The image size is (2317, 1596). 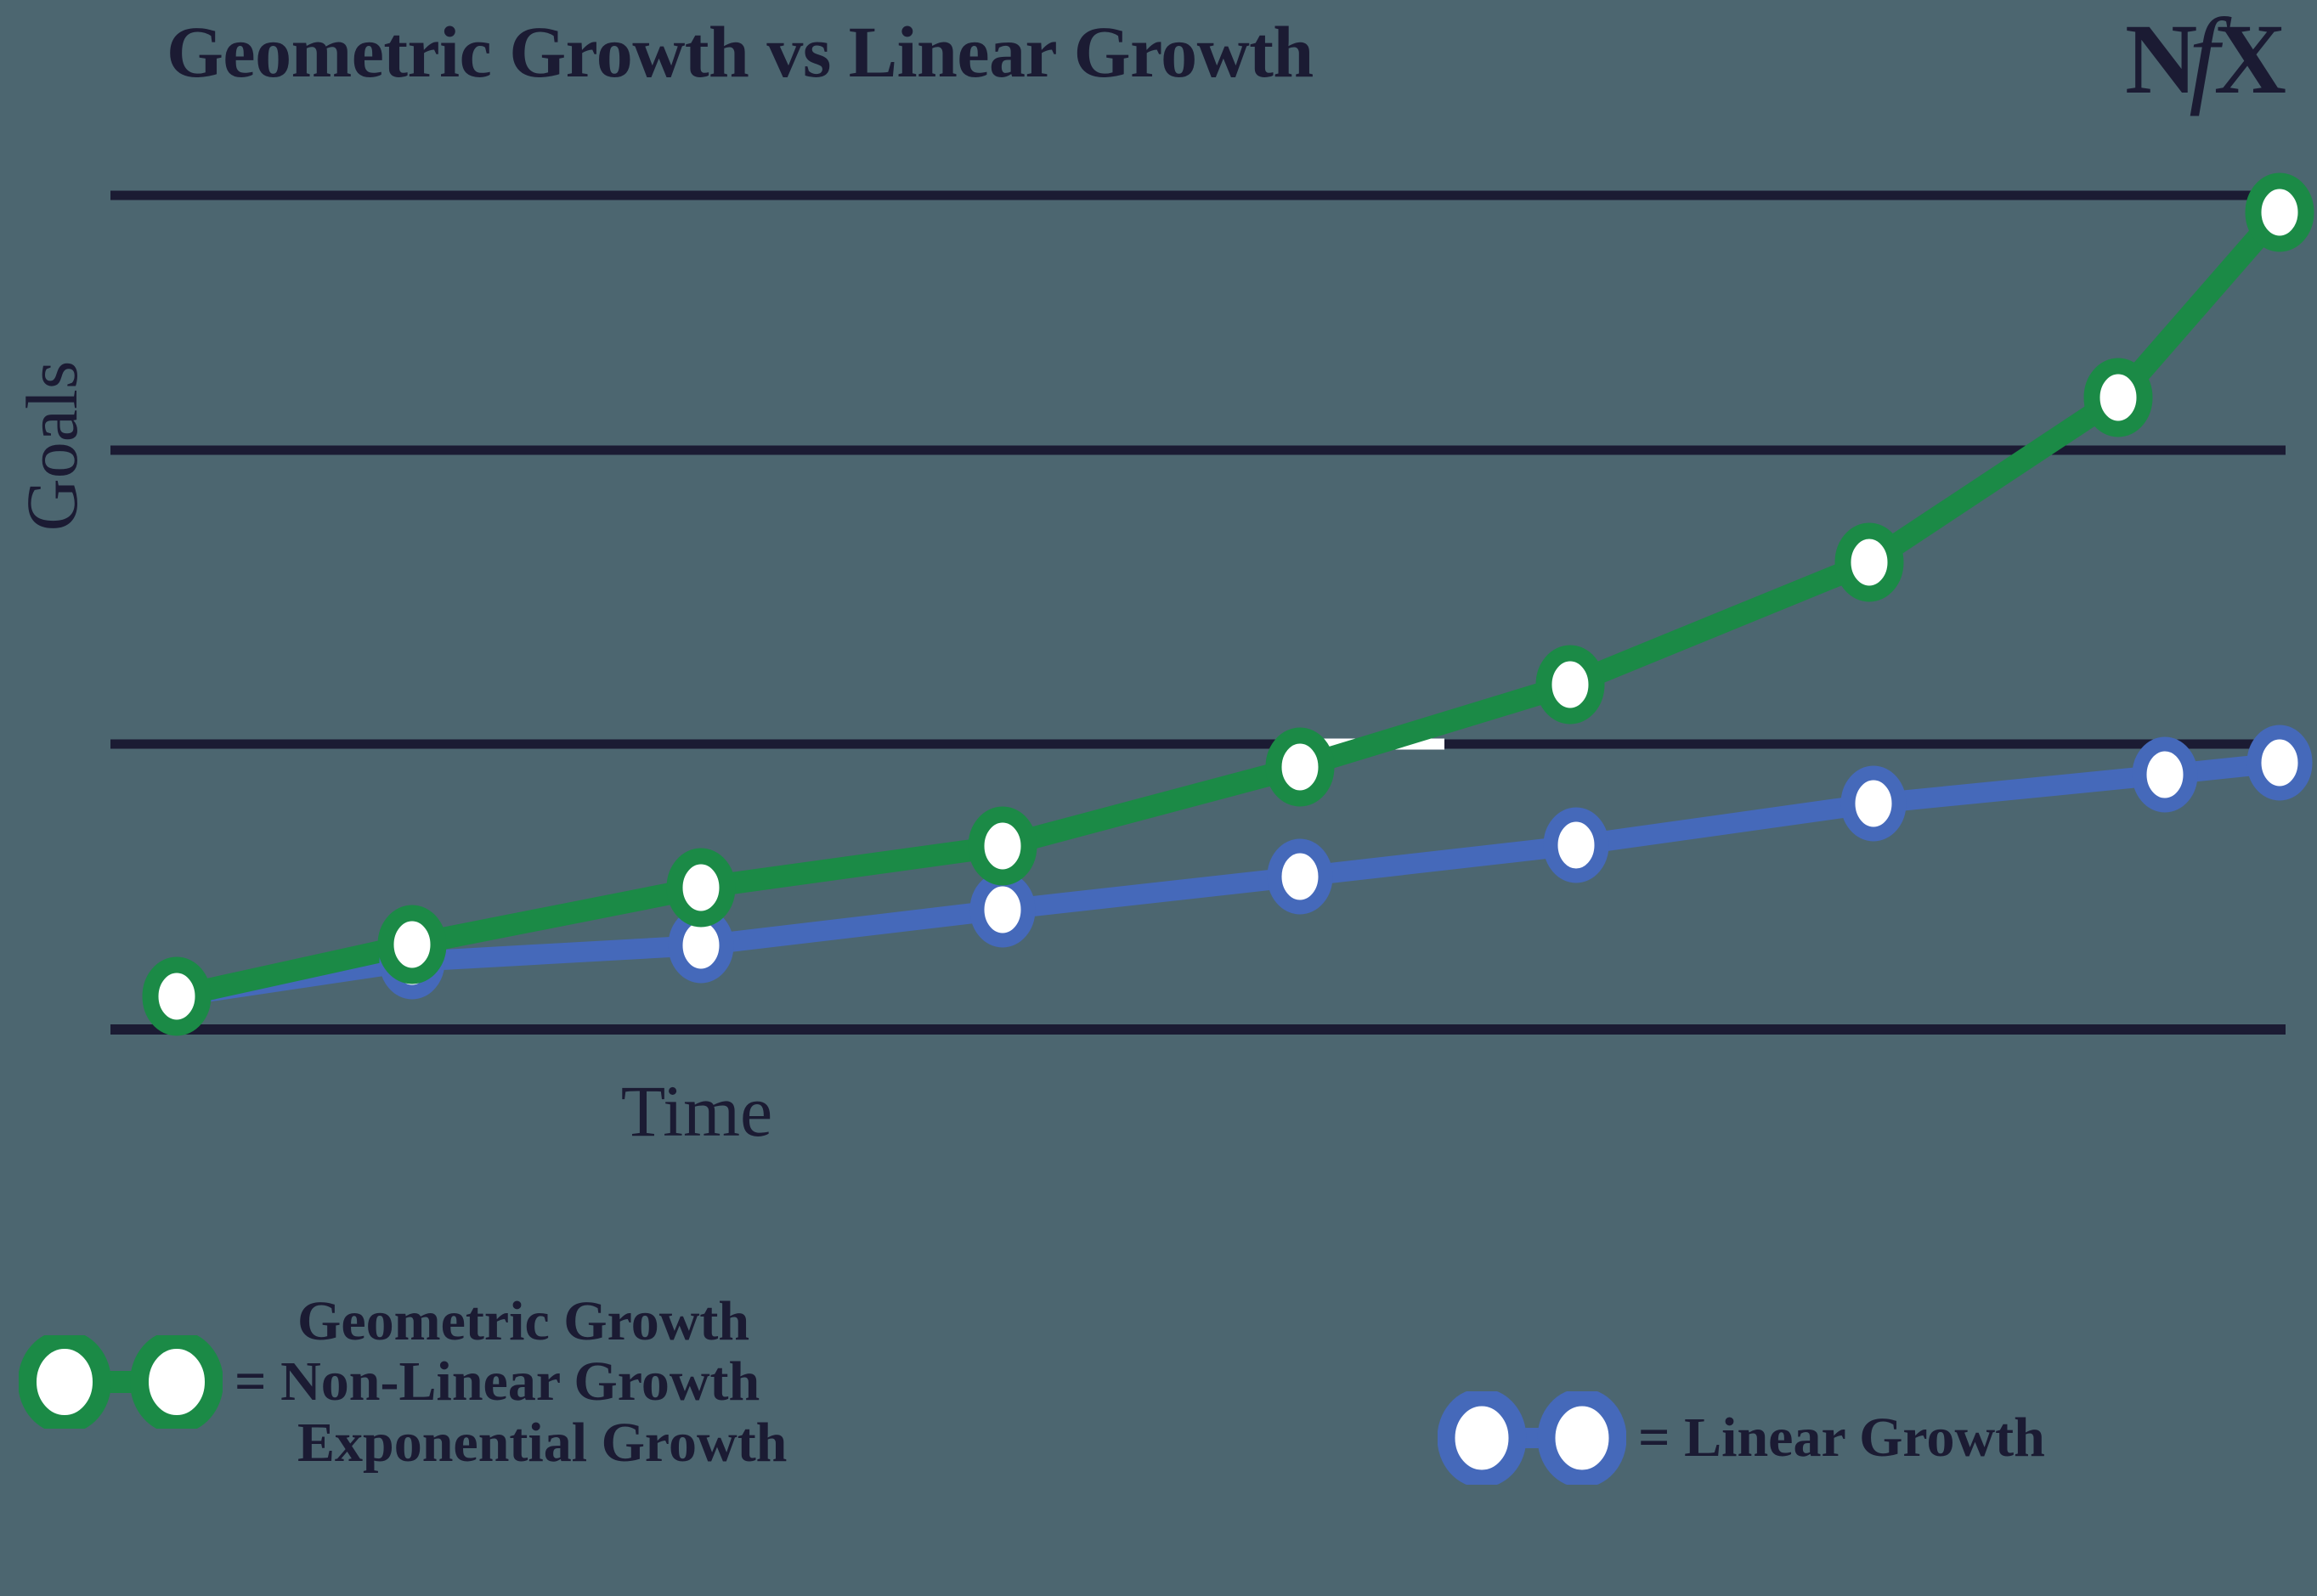 I want to click on series-linear-growth, so click(x=1228, y=880).